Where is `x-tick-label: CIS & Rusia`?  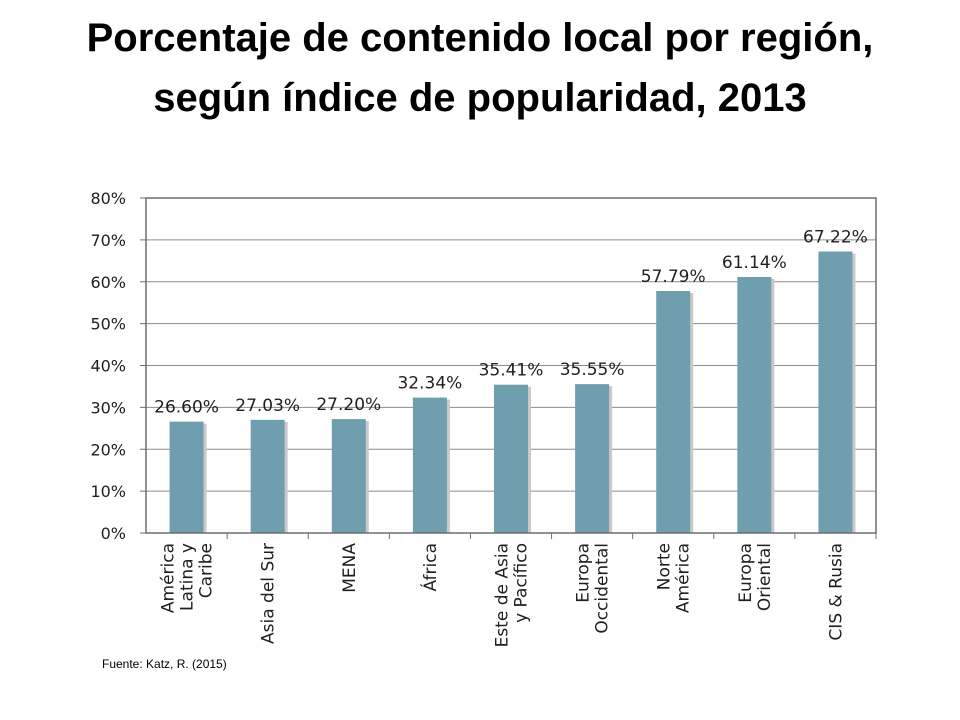
x-tick-label: CIS & Rusia is located at coordinates (836, 592).